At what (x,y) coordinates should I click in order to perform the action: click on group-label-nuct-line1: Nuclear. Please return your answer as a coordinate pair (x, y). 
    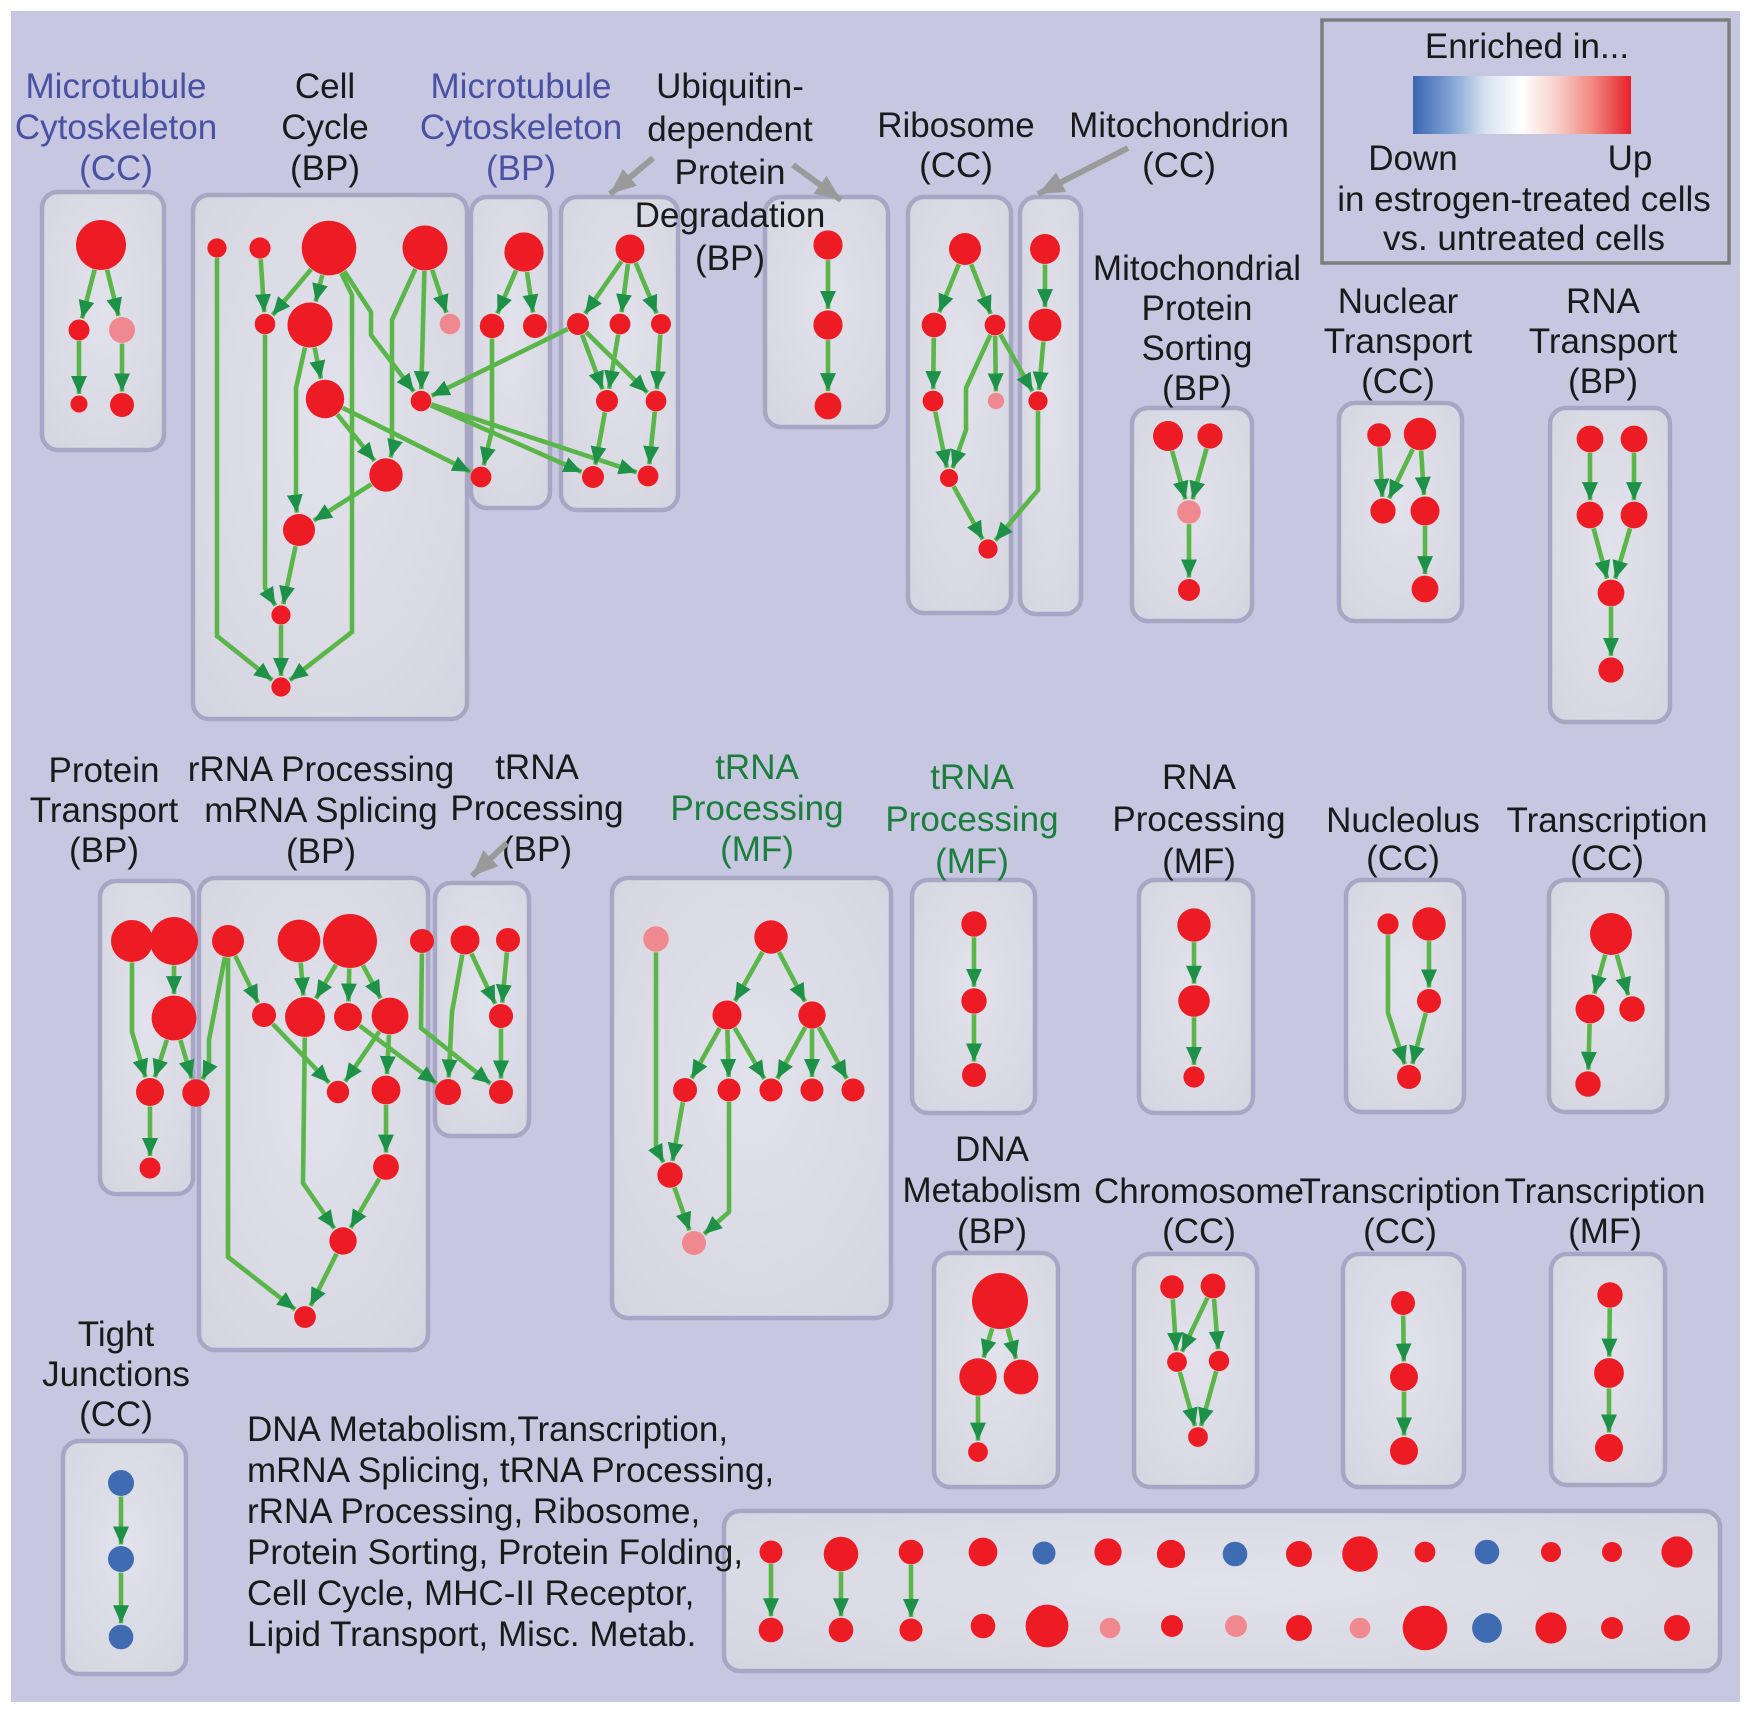
    Looking at the image, I should click on (1398, 301).